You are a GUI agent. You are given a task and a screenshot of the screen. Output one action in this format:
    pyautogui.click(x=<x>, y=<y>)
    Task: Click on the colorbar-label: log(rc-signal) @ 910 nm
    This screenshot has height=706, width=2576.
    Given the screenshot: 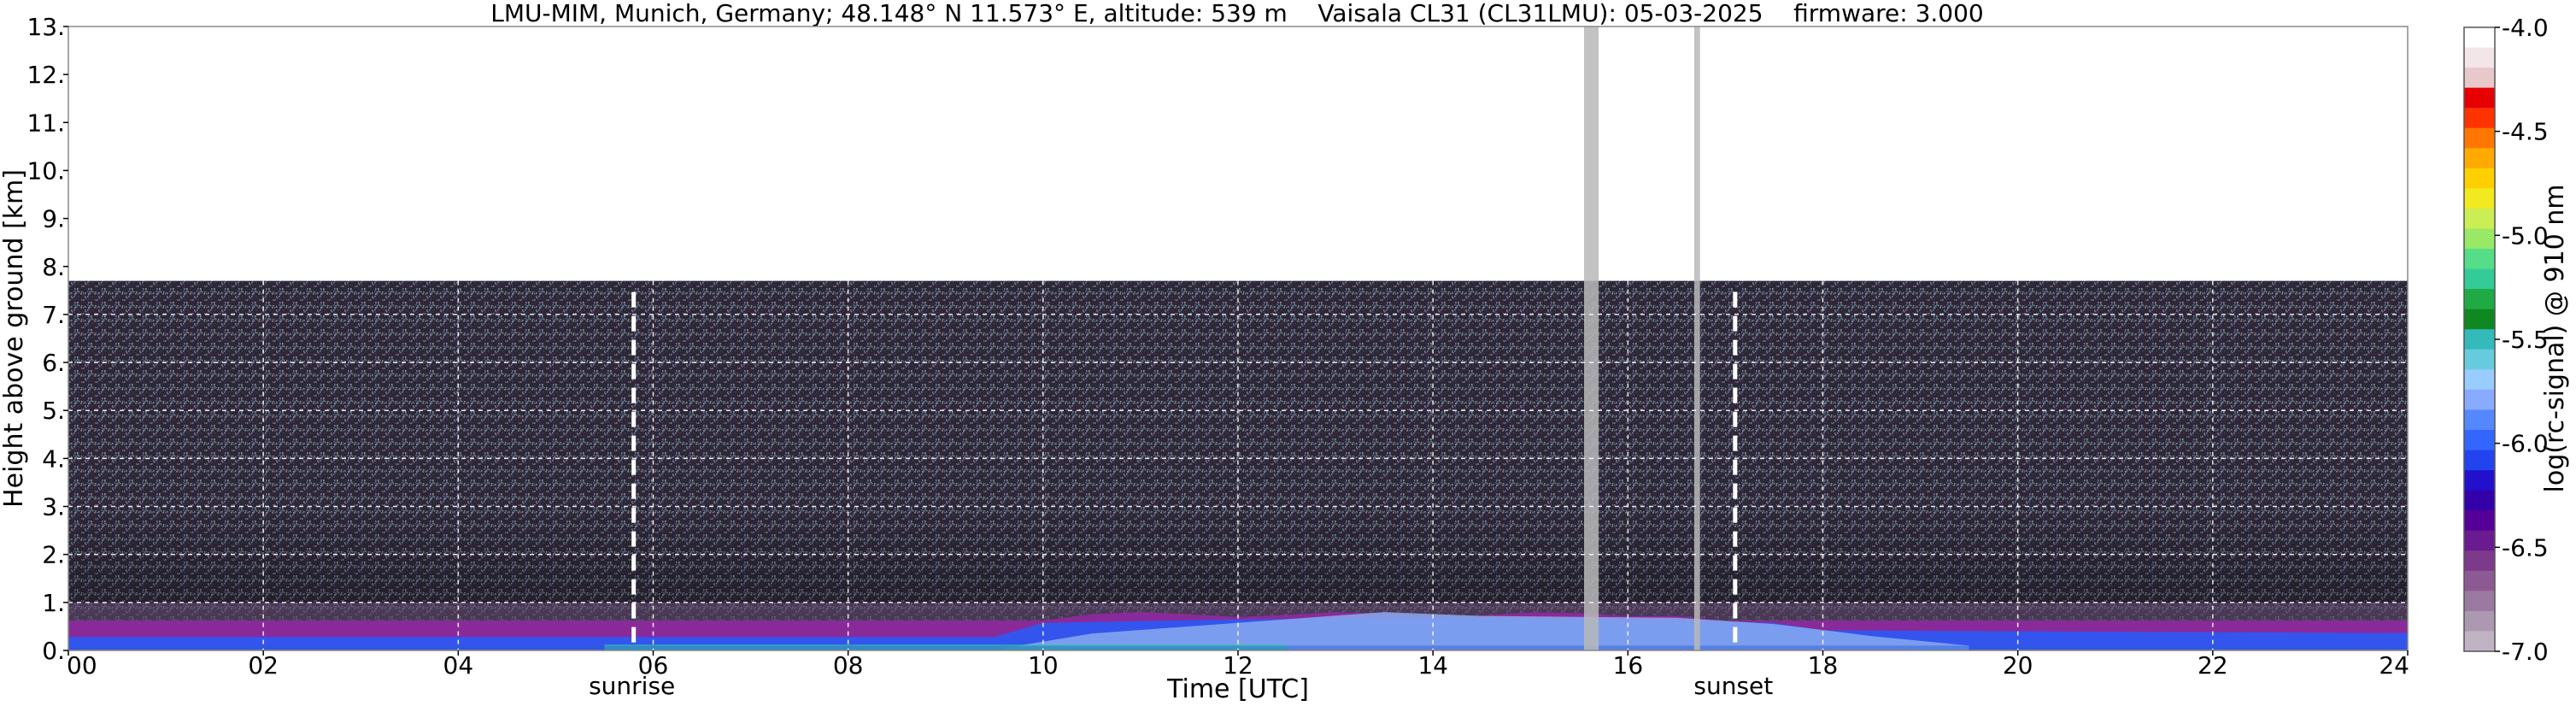 What is the action you would take?
    pyautogui.click(x=2555, y=339)
    